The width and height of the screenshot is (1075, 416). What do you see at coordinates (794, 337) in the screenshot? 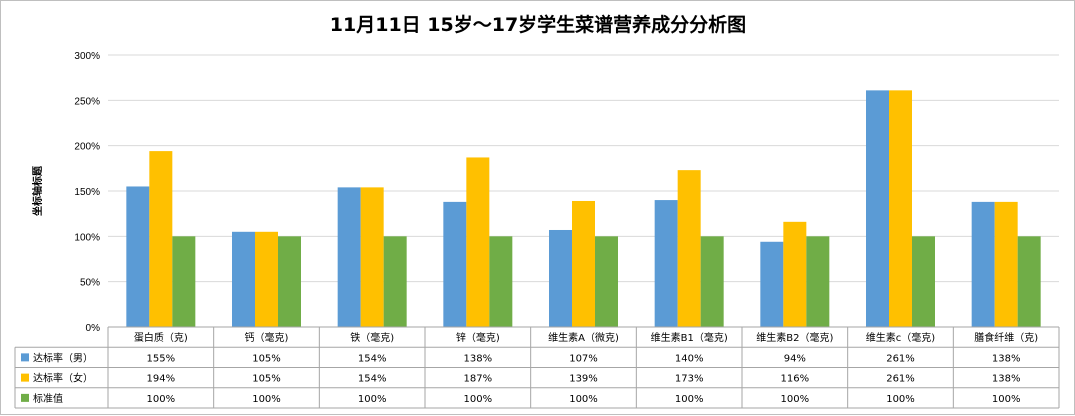
I see `x-category-label: 维生素B2（毫克)` at bounding box center [794, 337].